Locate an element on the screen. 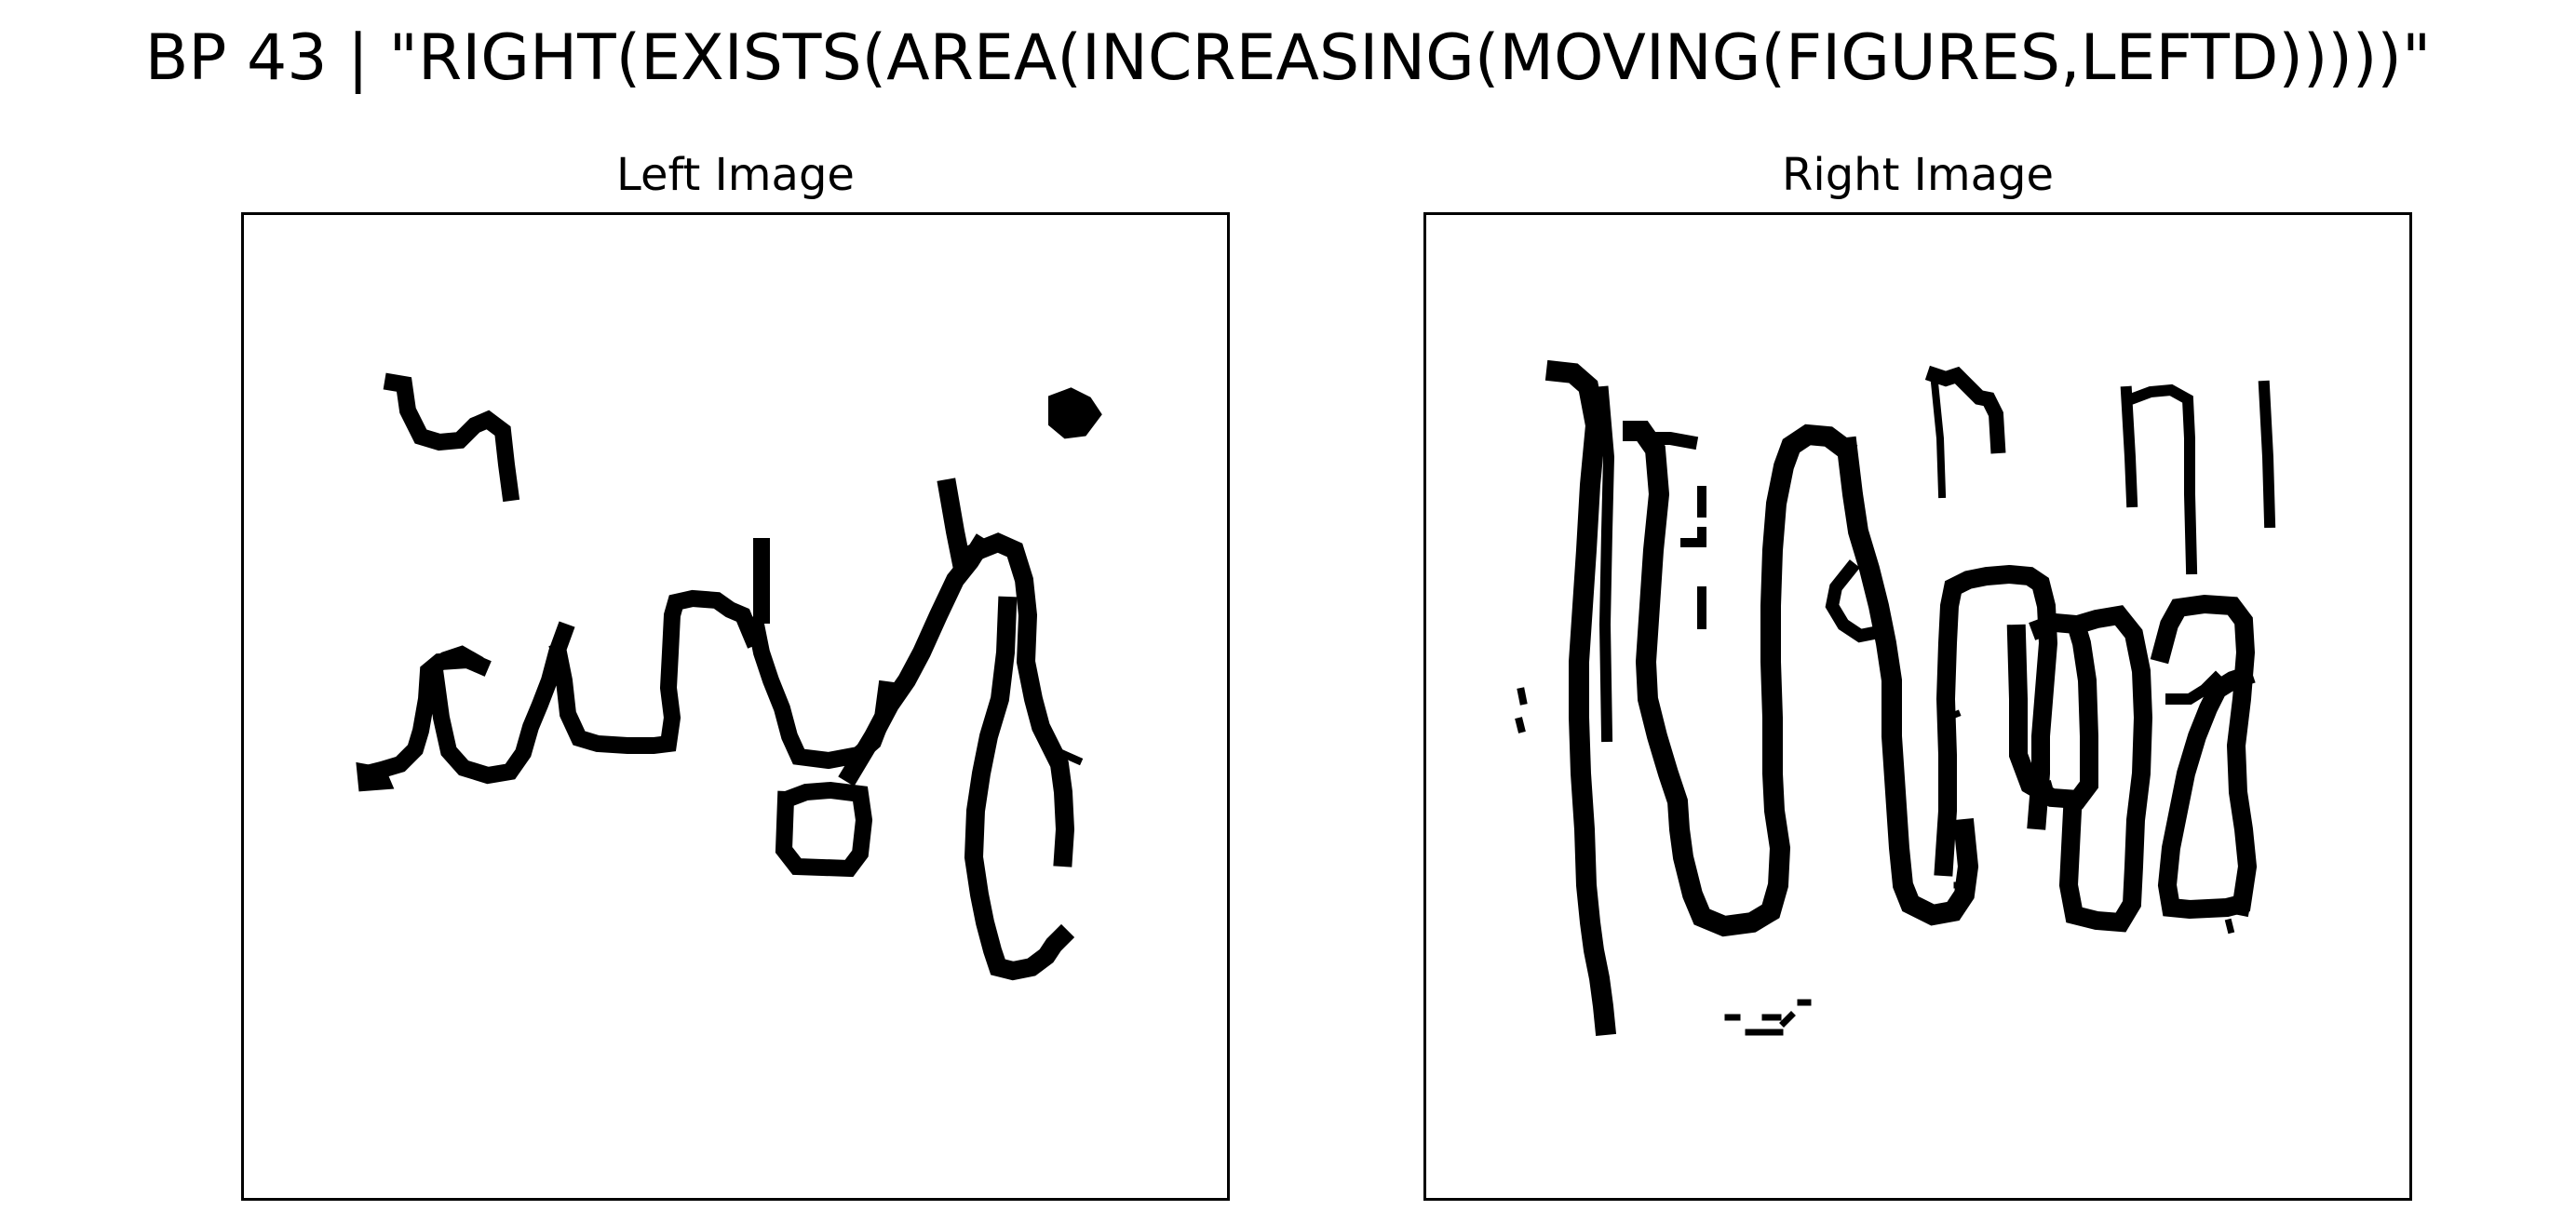  right-stroke-u-1-inner is located at coordinates (1669, 441).